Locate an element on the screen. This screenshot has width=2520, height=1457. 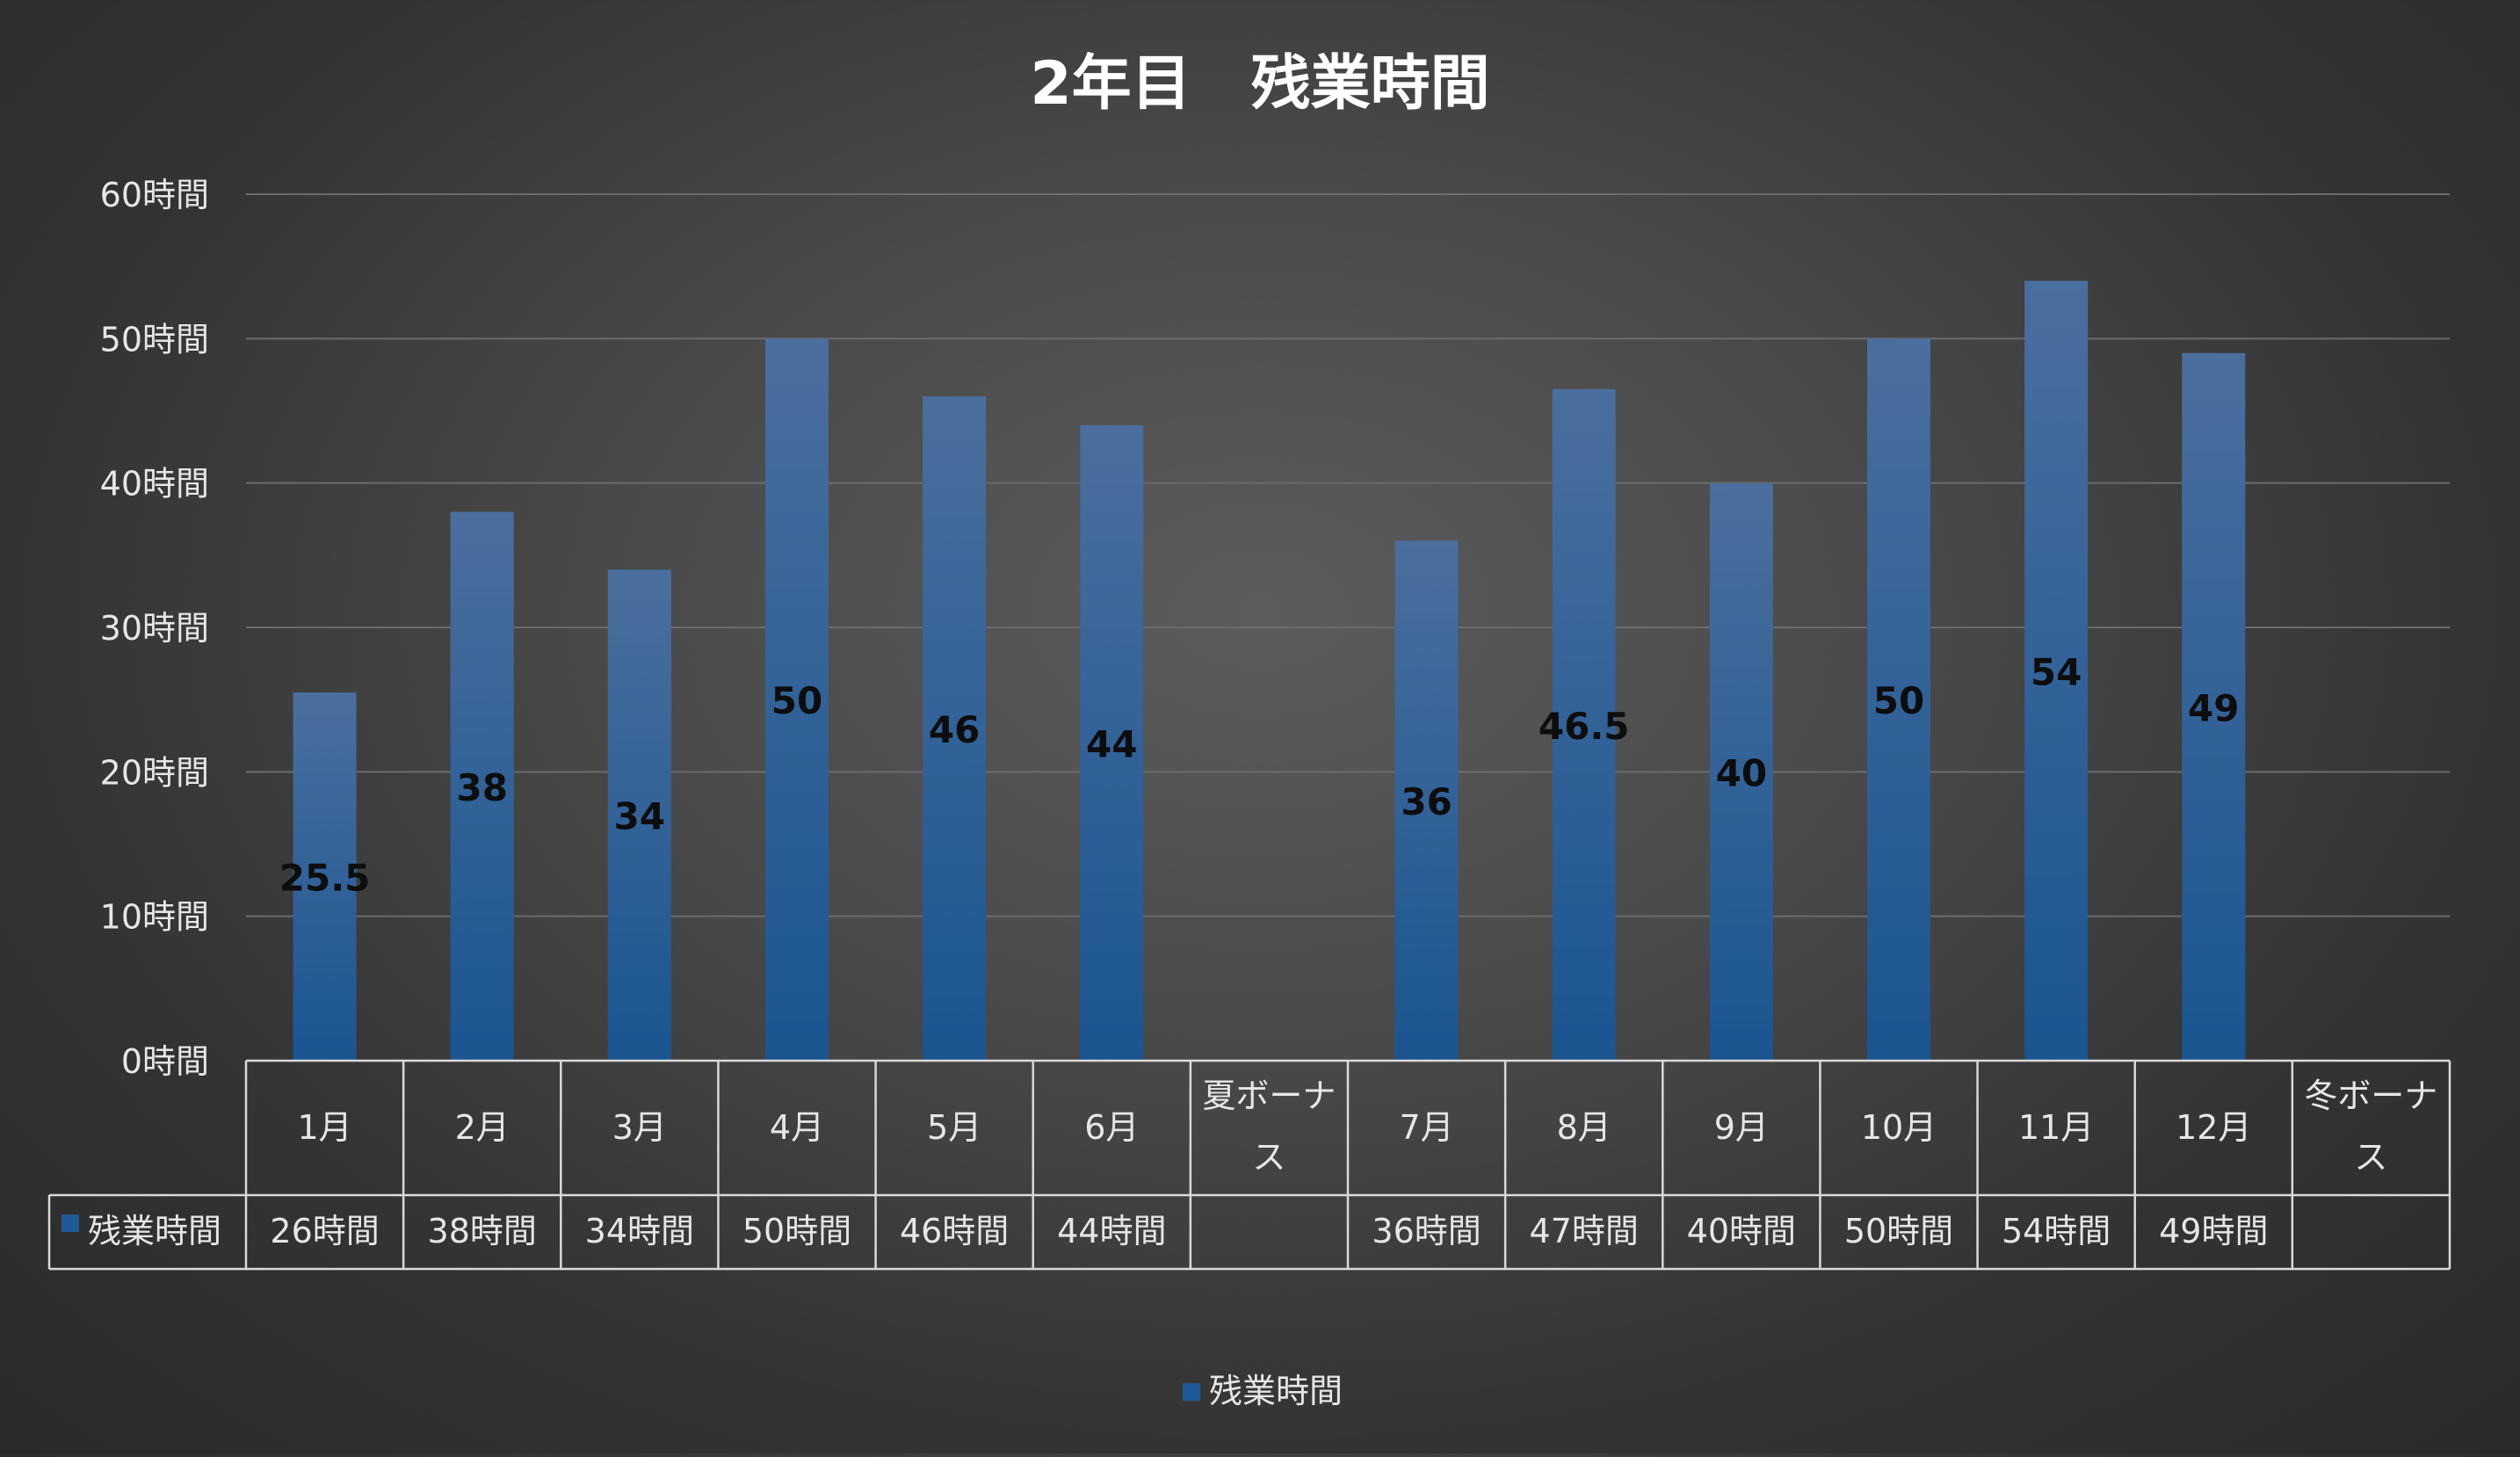
legend: 残業時間 is located at coordinates (1263, 1391).